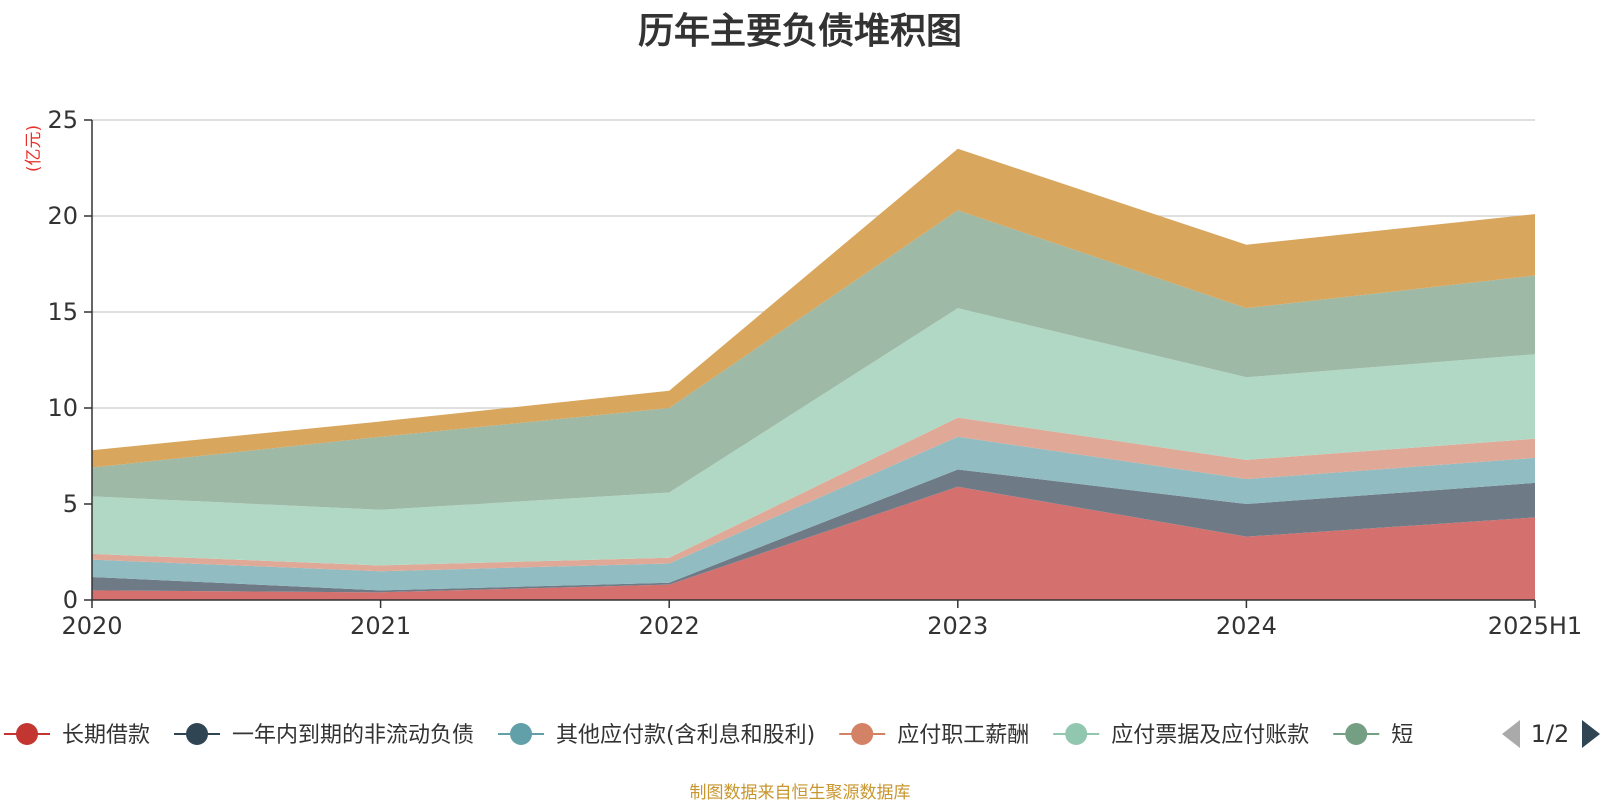 Image resolution: width=1600 pixels, height=803 pixels. Describe the element at coordinates (62, 408) in the screenshot. I see `y-tick-label: 10` at that location.